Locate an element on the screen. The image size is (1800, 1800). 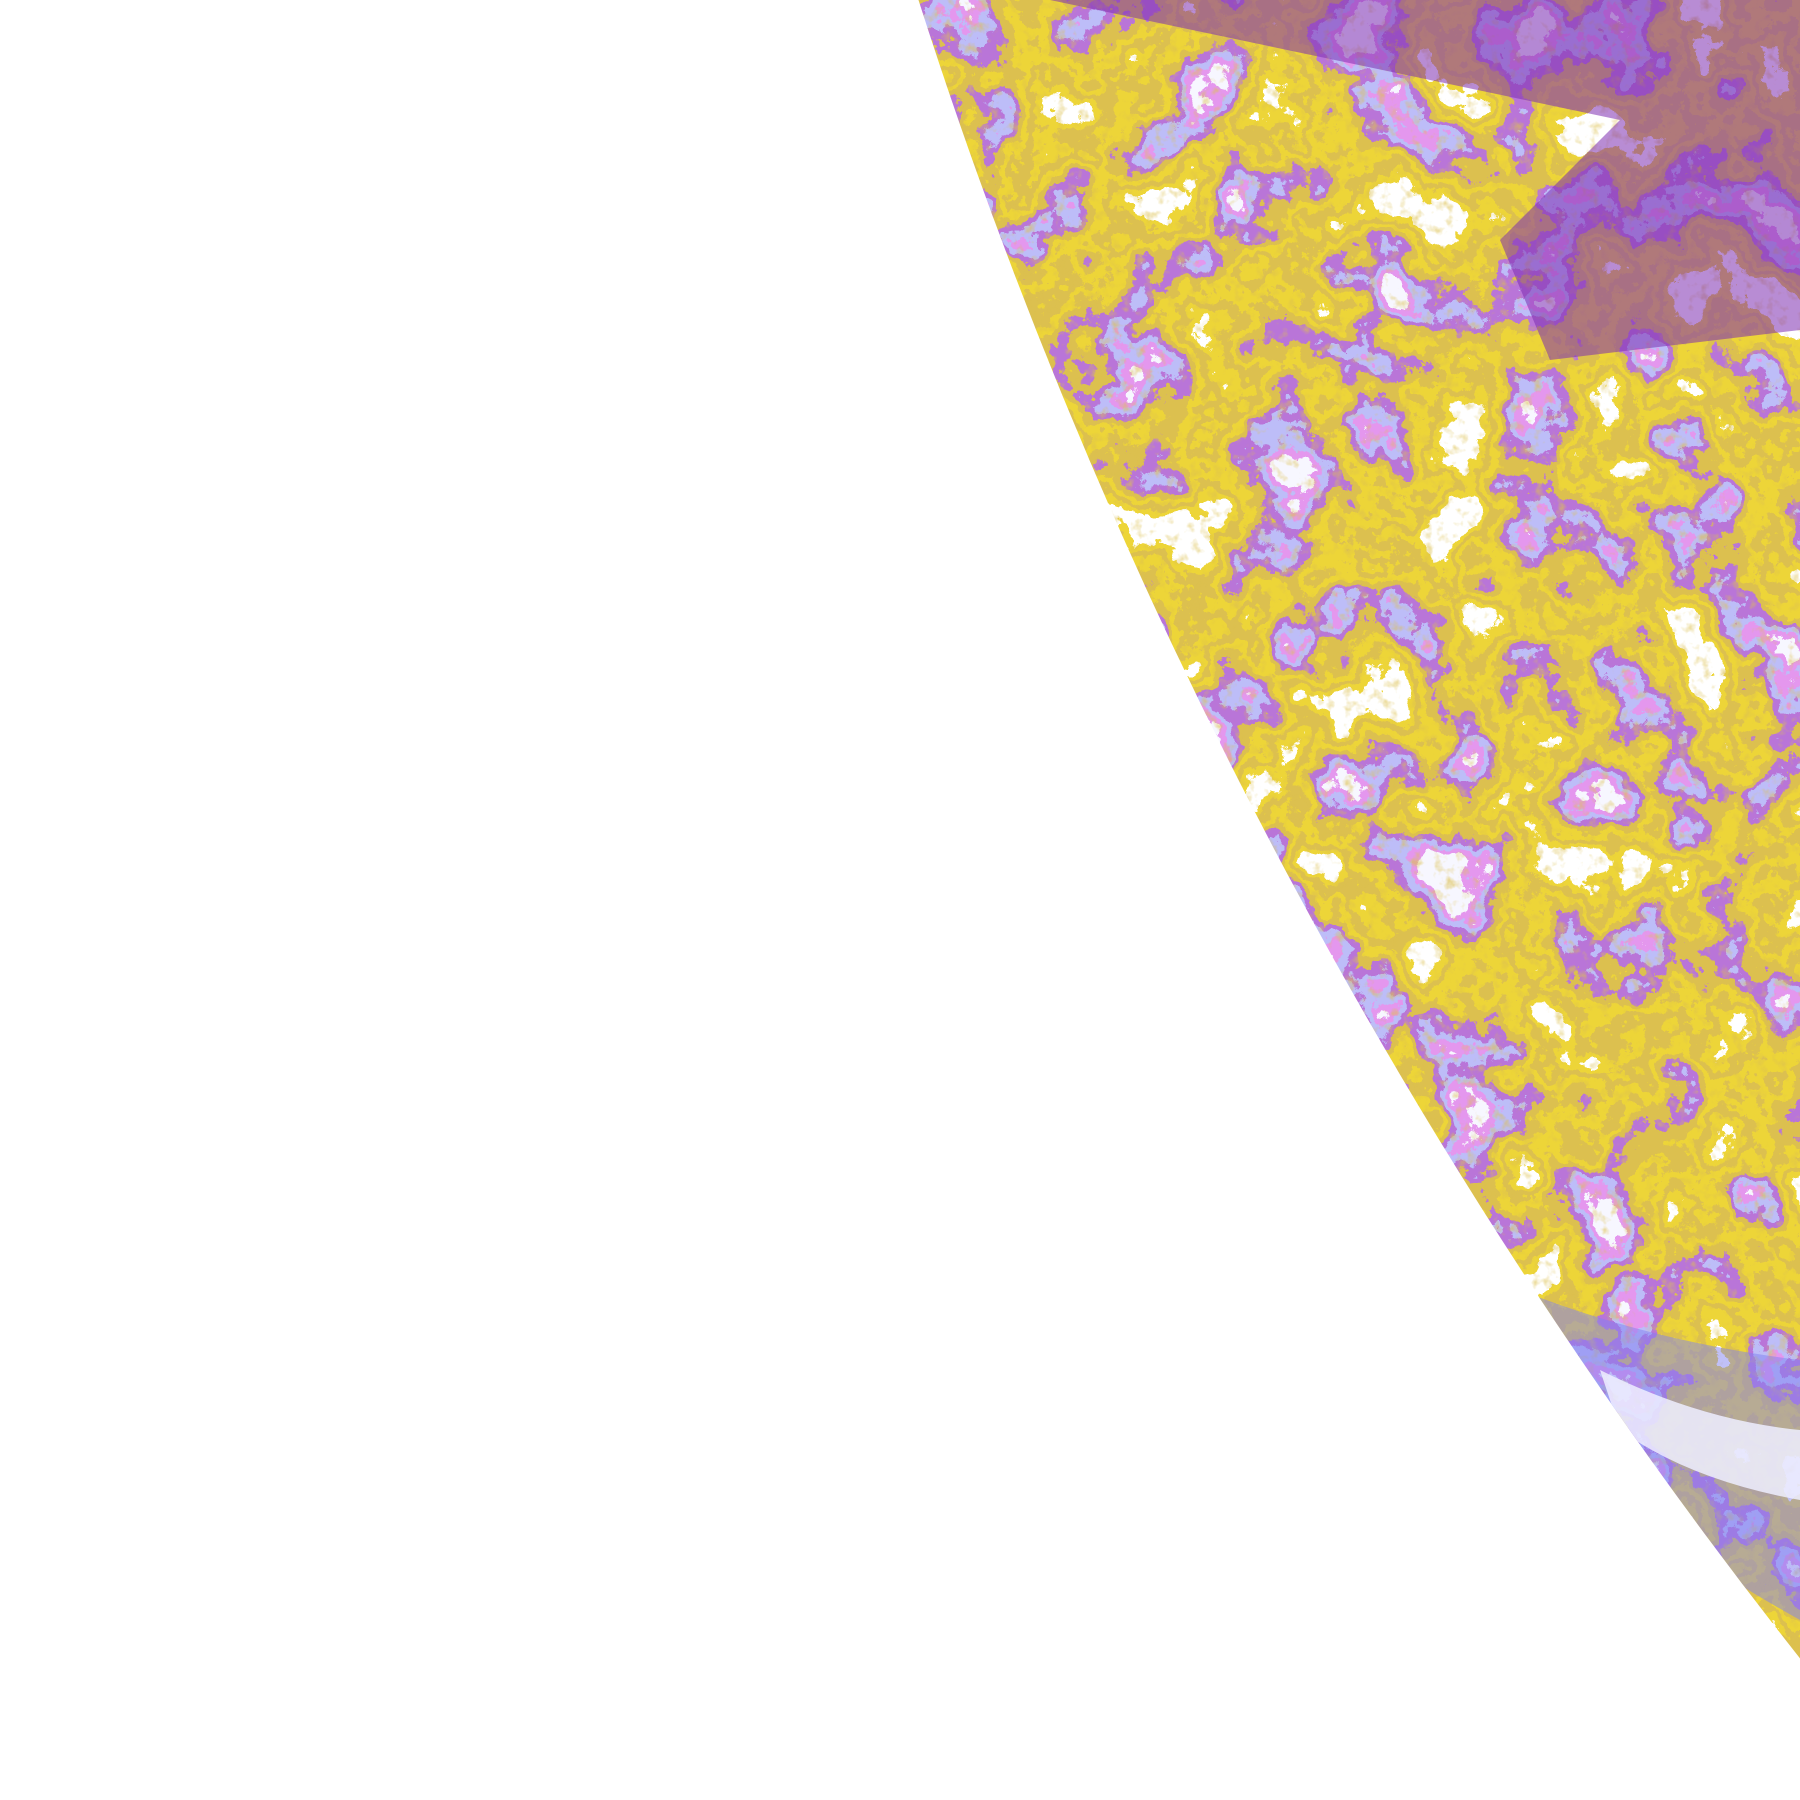
purple-cloud-region is located at coordinates (1425, 180).